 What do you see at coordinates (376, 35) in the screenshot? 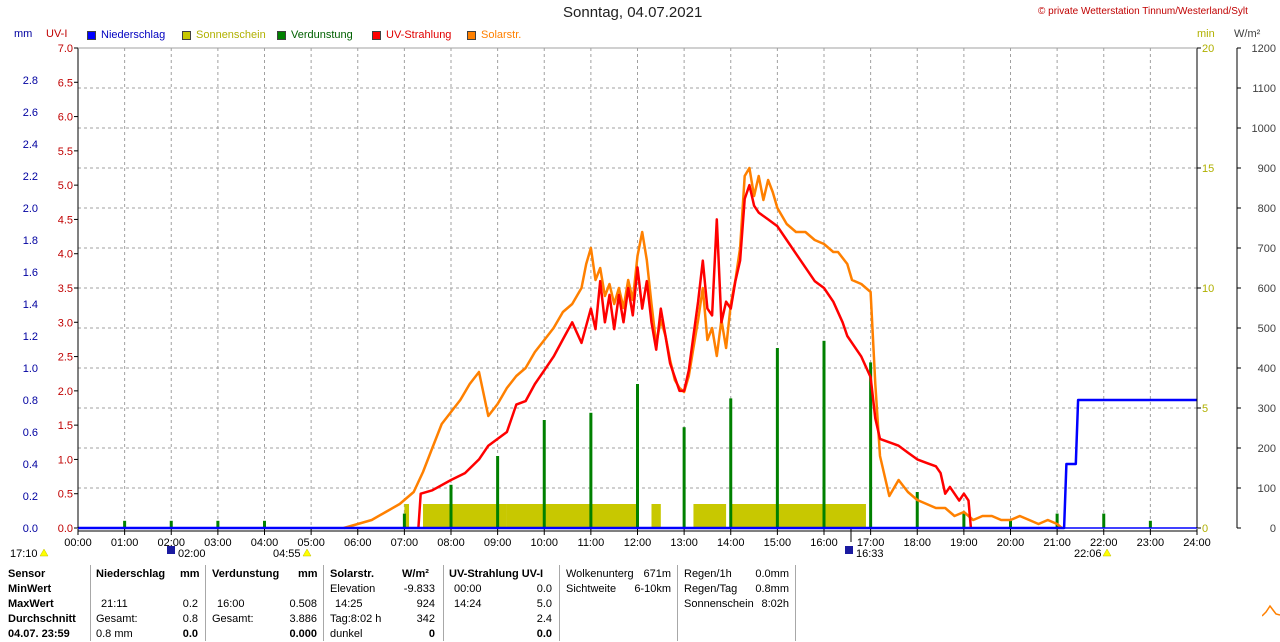
I see `legend-swatch-uv` at bounding box center [376, 35].